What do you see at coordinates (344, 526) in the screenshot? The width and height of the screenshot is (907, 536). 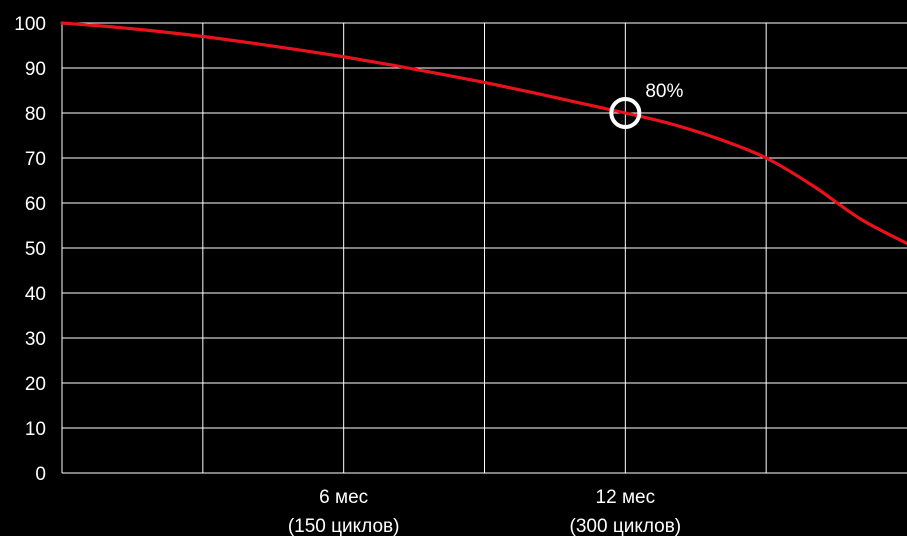 I see `x-tick-label: (150 циклов)` at bounding box center [344, 526].